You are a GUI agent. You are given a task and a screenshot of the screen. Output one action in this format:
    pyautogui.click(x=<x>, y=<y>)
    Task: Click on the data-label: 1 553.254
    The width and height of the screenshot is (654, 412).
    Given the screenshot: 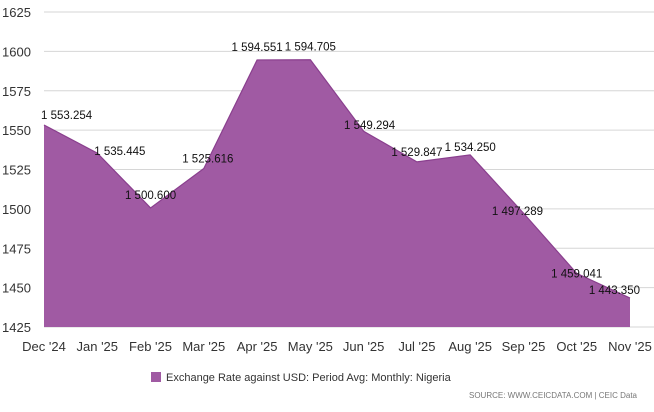 What is the action you would take?
    pyautogui.click(x=67, y=116)
    